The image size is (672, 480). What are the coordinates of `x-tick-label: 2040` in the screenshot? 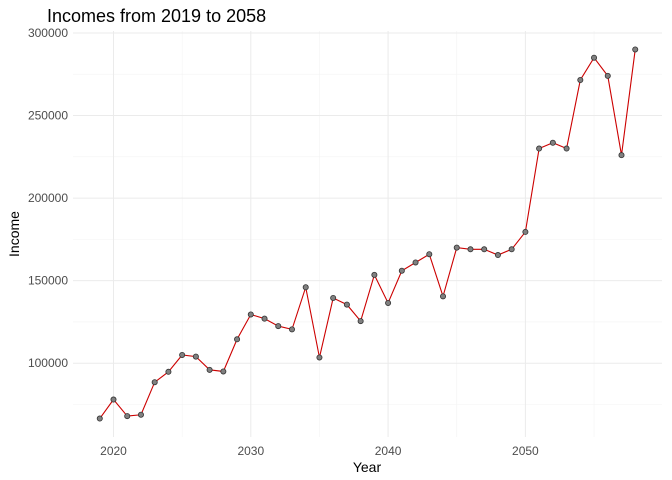 It's located at (388, 451).